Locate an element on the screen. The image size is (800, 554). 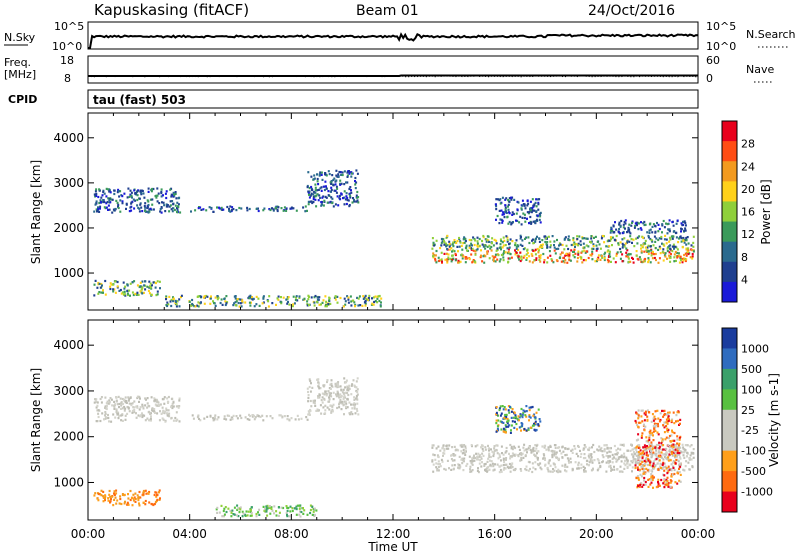
colorbar-swatch is located at coordinates (729, 232).